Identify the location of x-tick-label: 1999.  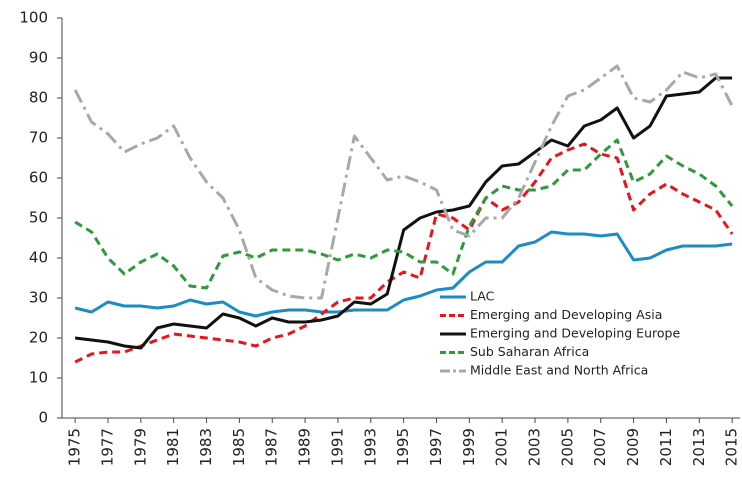
(469, 447).